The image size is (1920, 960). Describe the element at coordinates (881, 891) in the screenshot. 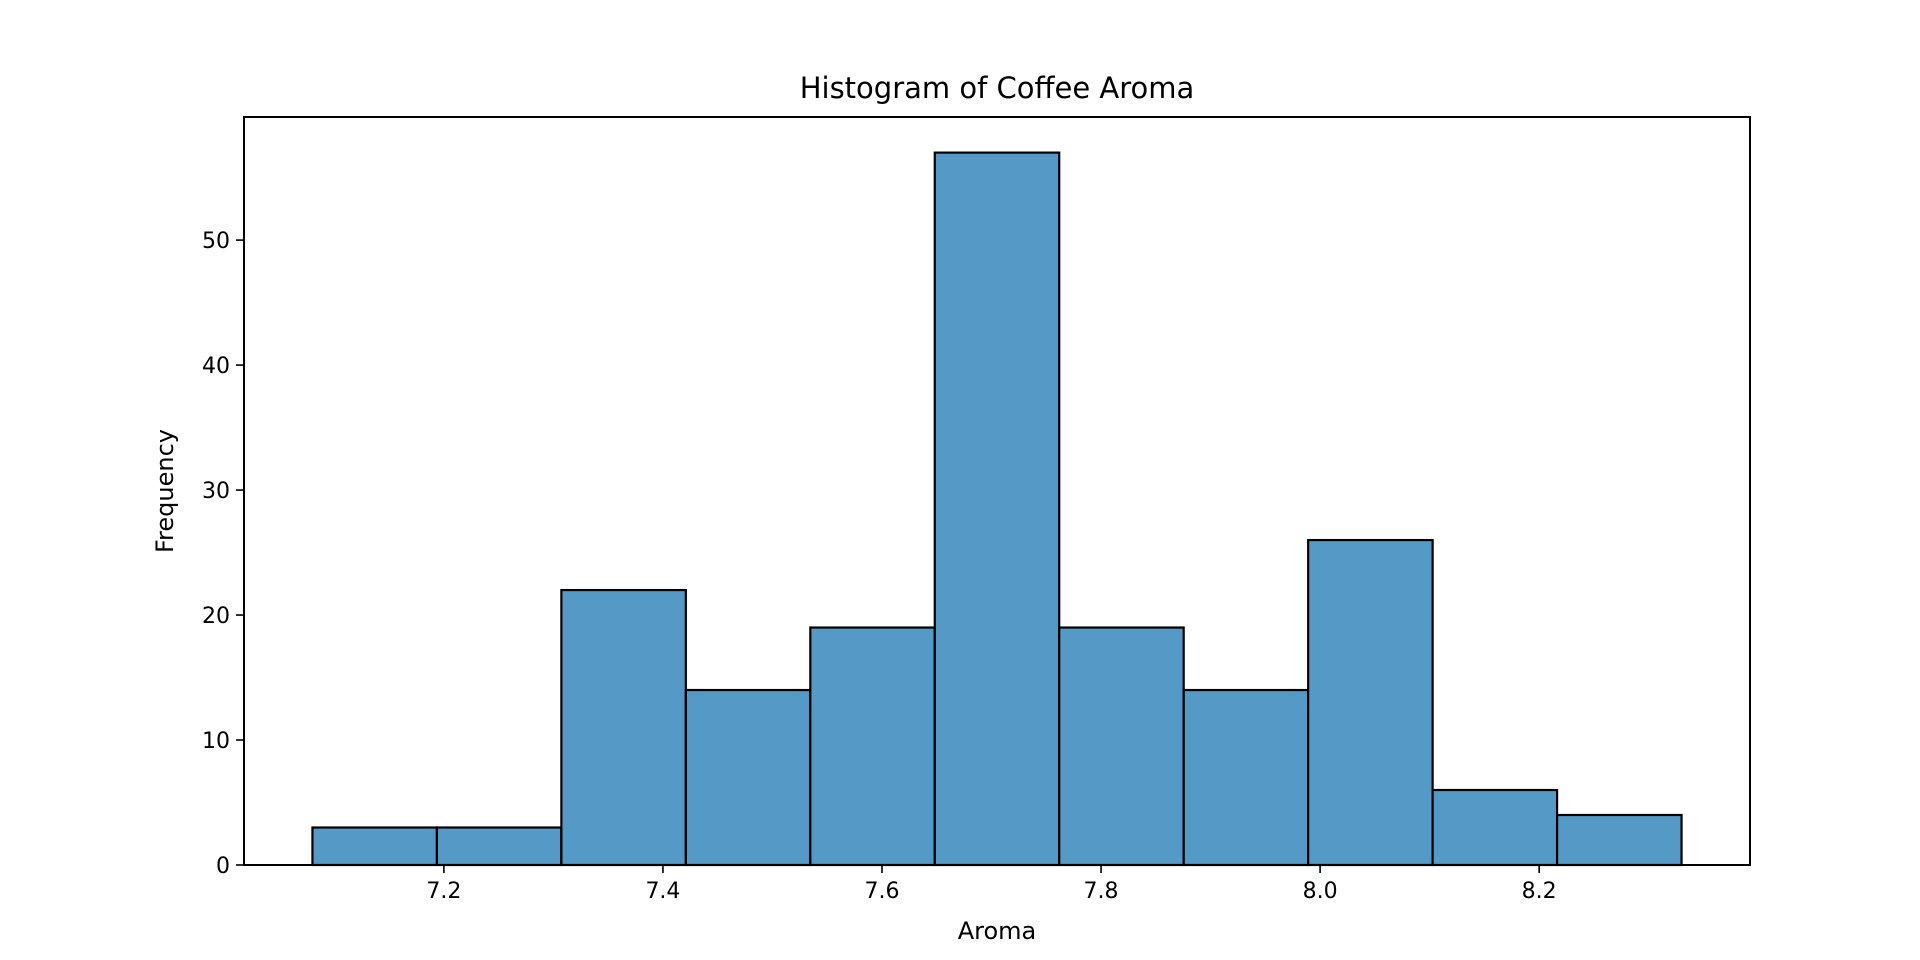

I see `x-tick-label: 7.6` at that location.